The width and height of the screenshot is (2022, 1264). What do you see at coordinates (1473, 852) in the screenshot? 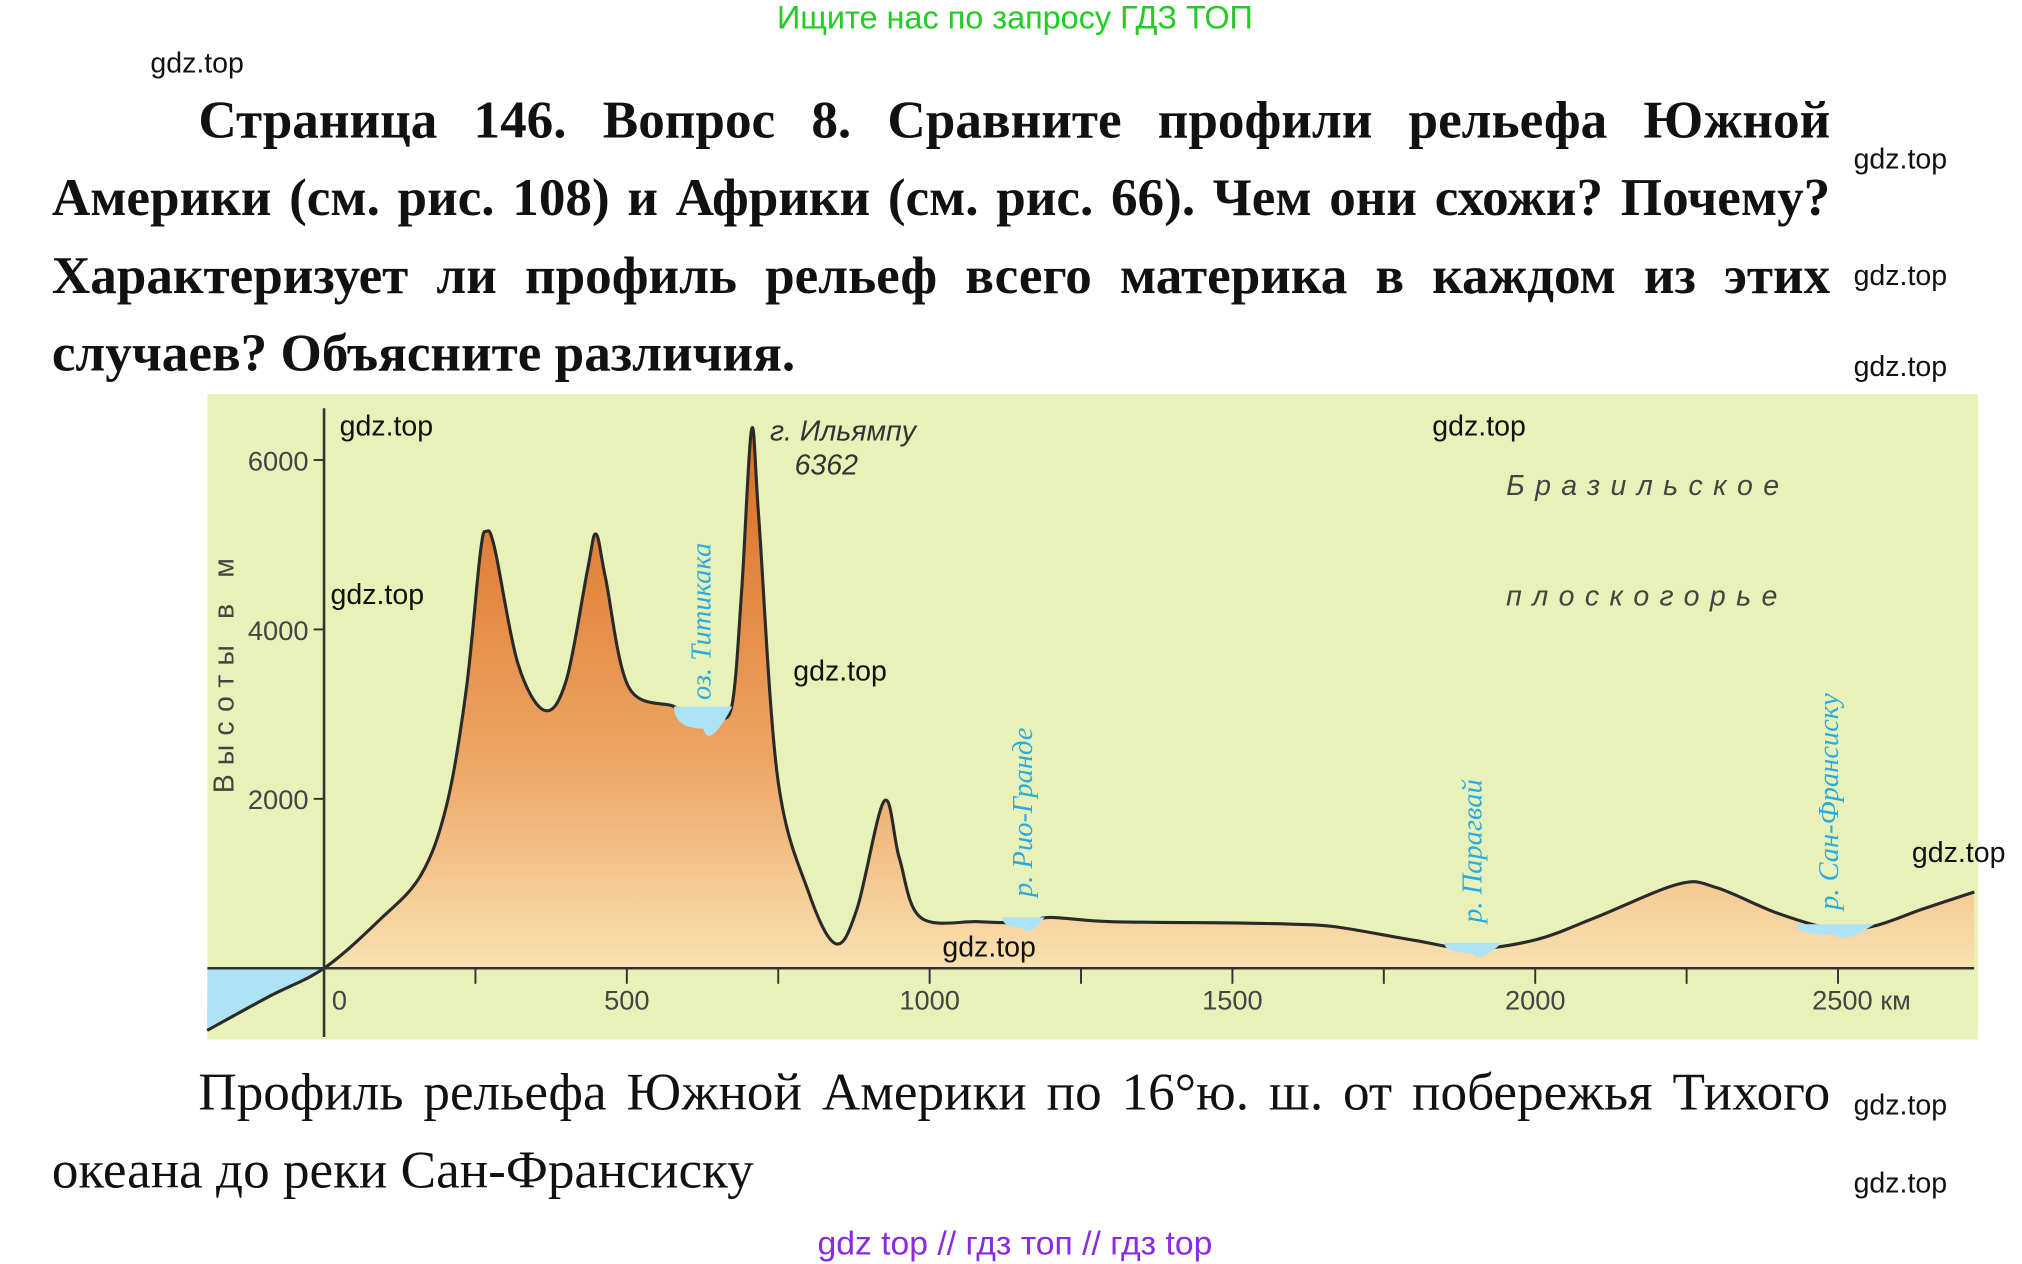
I see `paraguay-label: р. Парагвай` at bounding box center [1473, 852].